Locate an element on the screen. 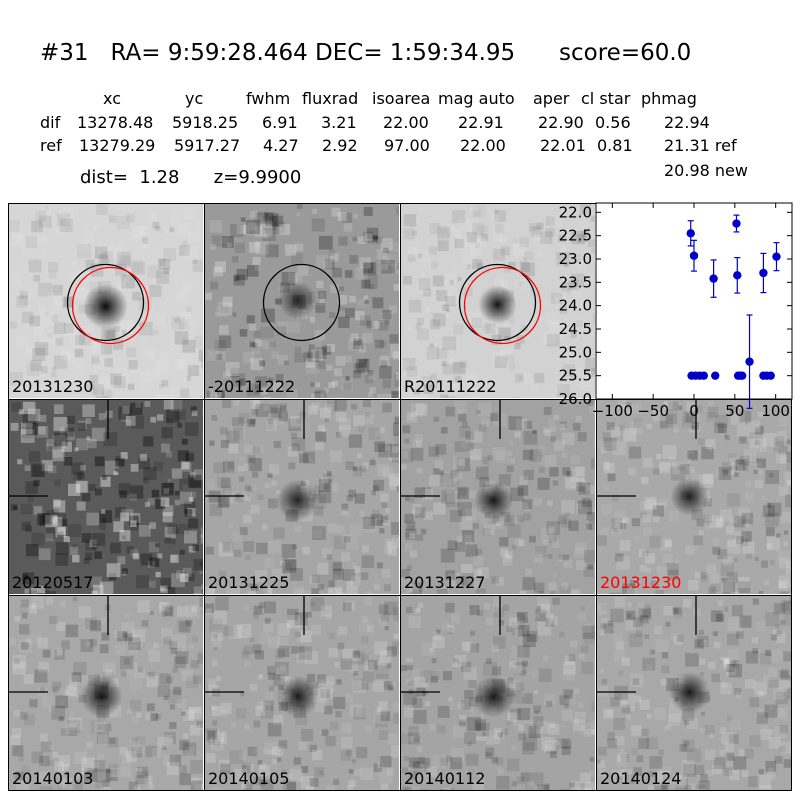  cutout-date-label: 20120517 is located at coordinates (53, 582).